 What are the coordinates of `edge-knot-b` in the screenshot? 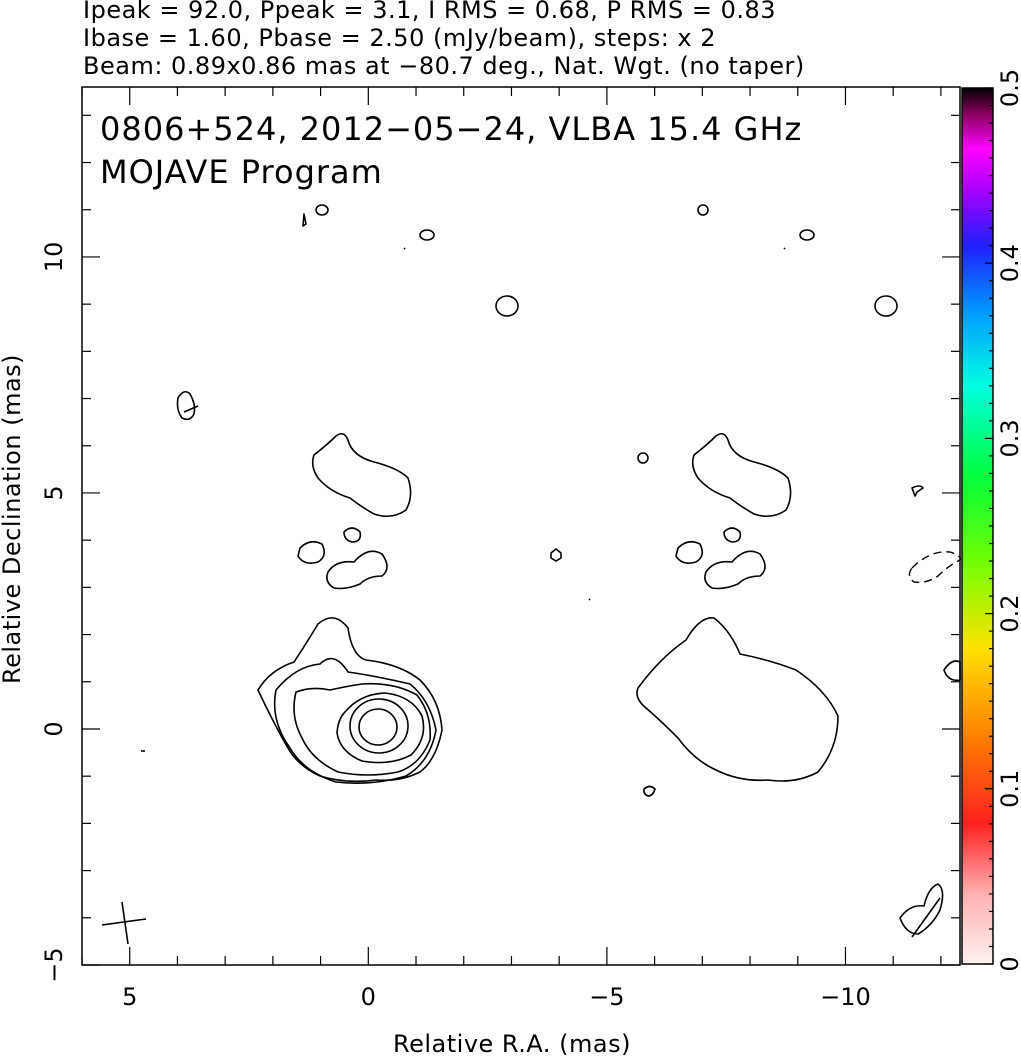 It's located at (952, 671).